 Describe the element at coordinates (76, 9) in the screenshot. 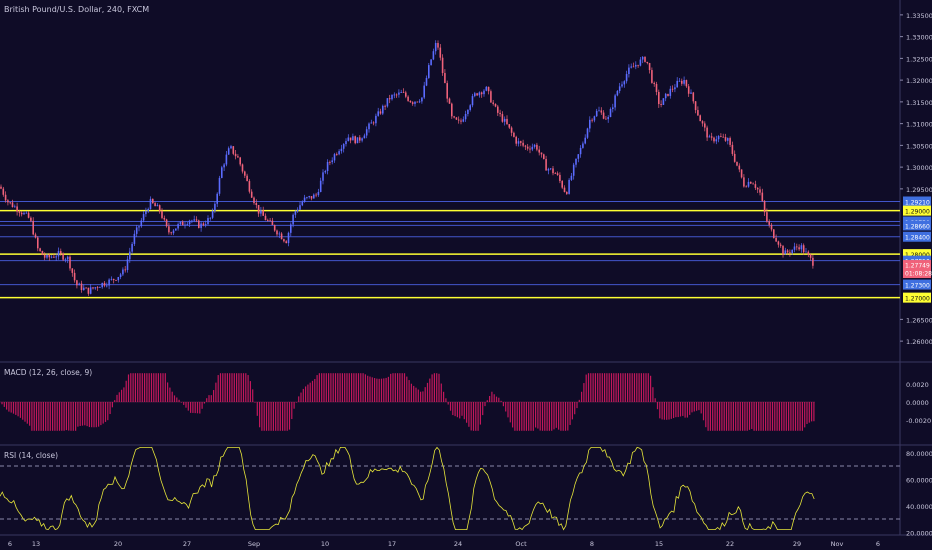

I see `chart-title: British Pound/U.S. Dollar, 240, FXCM` at that location.